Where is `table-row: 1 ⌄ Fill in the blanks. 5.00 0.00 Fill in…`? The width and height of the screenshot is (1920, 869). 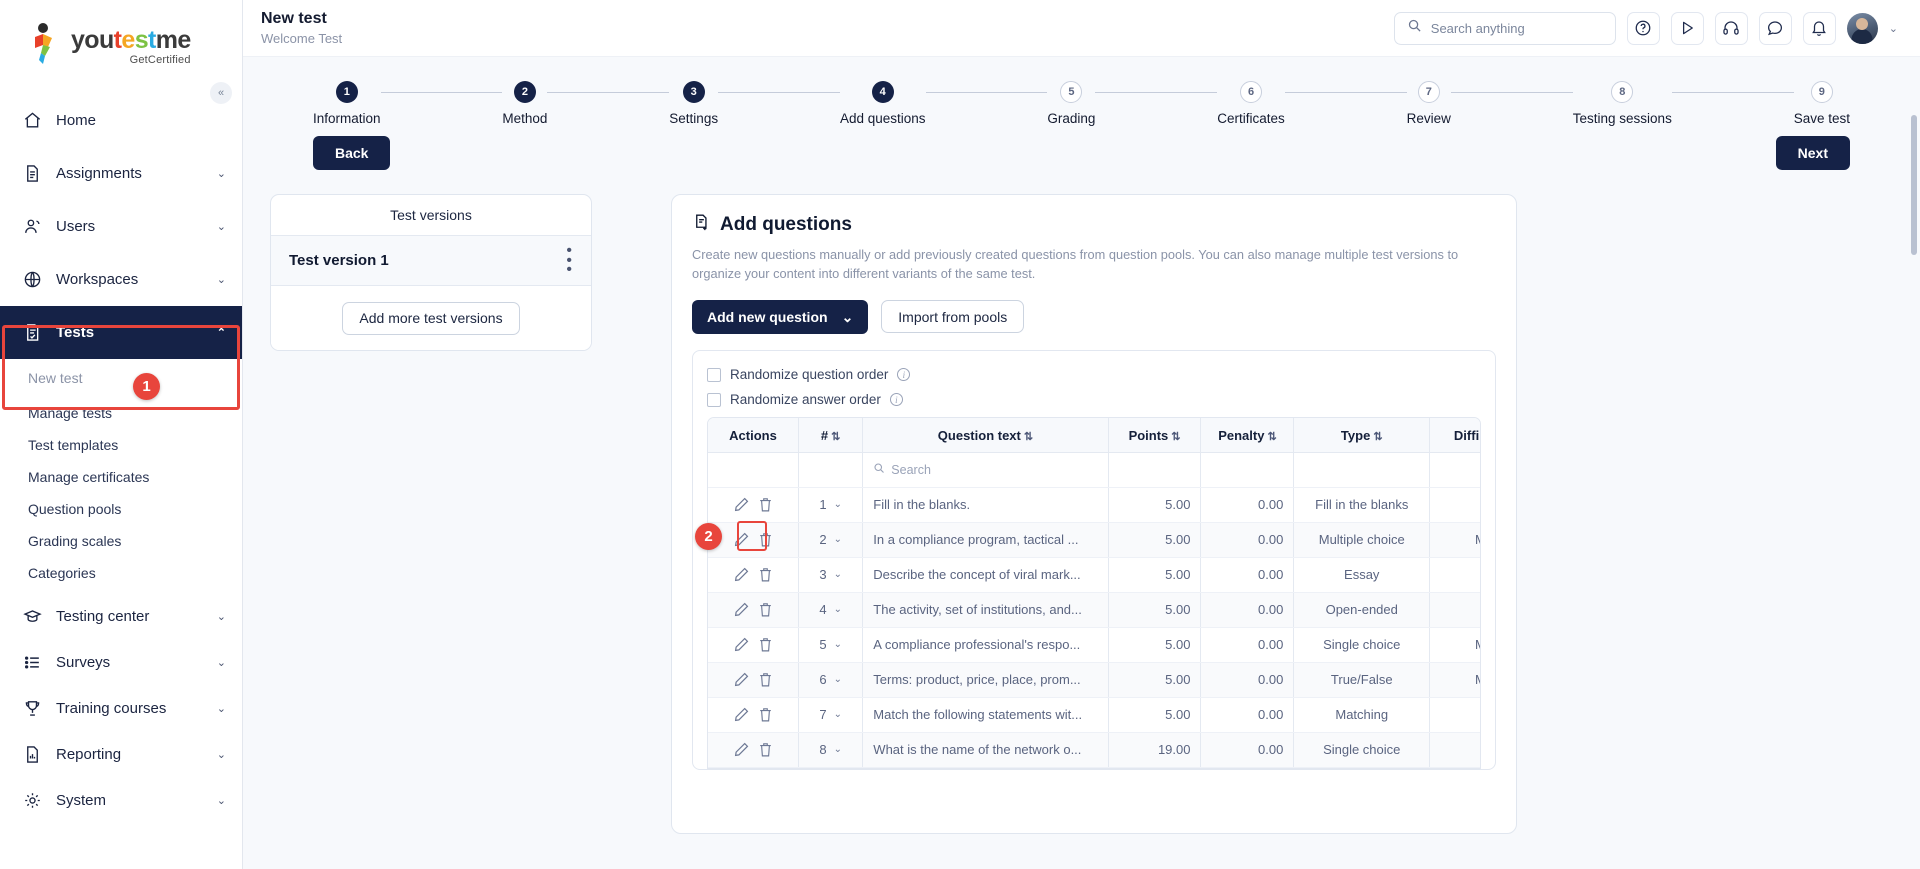
table-row: 1 ⌄ Fill in the blanks. 5.00 0.00 Fill in… is located at coordinates (1094, 505).